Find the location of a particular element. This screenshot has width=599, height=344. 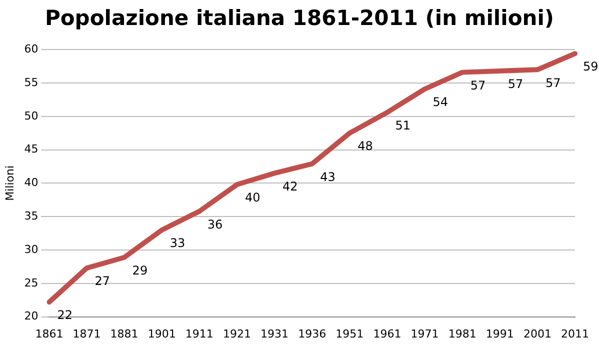

data-label: 42 is located at coordinates (290, 186).